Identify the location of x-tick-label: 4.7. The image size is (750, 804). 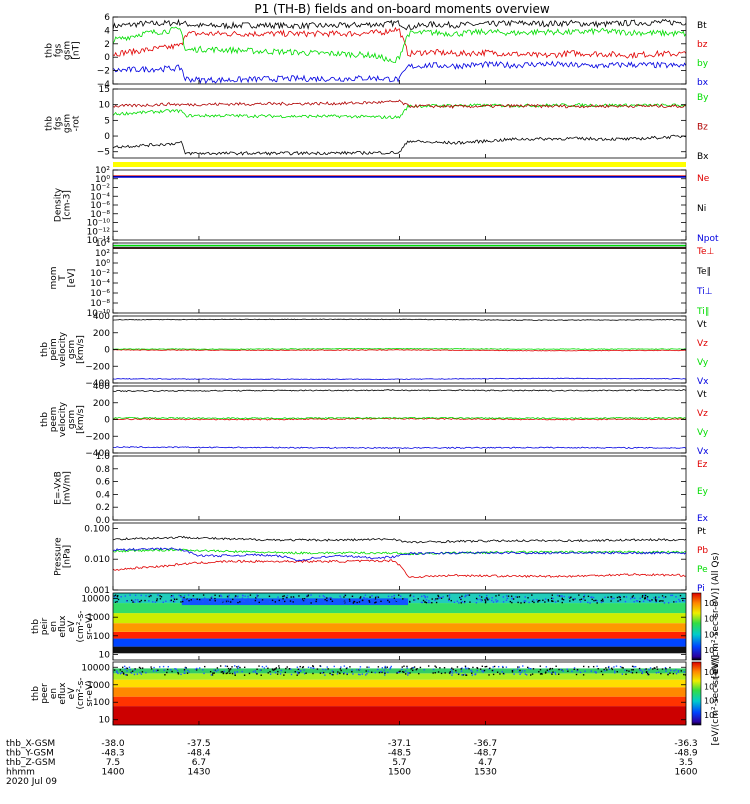
(485, 763).